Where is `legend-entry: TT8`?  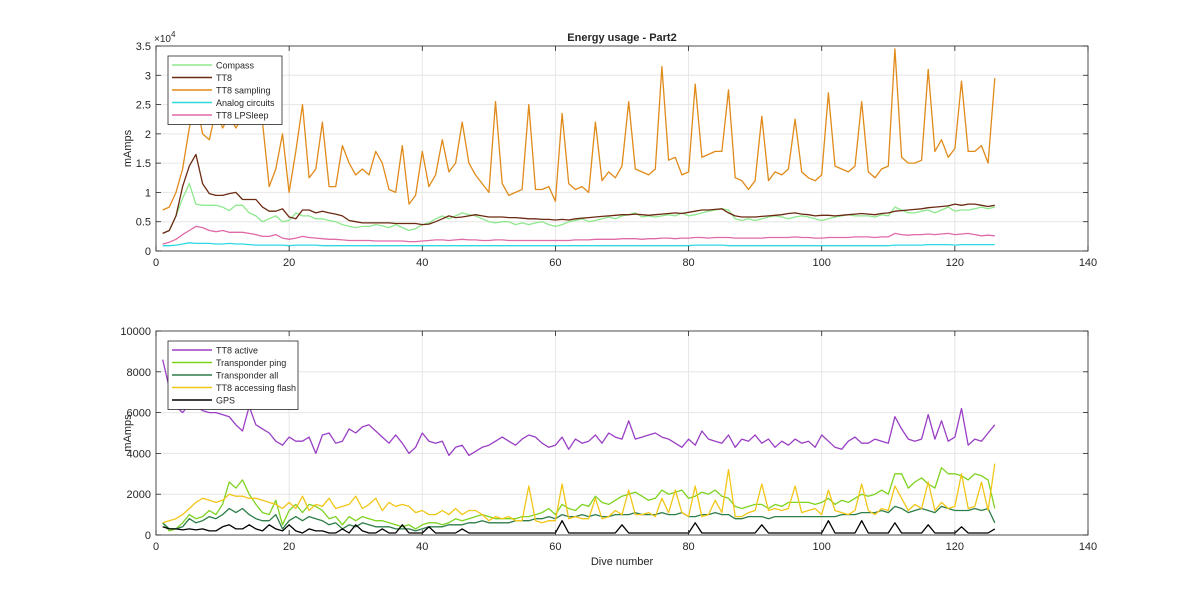 legend-entry: TT8 is located at coordinates (224, 78).